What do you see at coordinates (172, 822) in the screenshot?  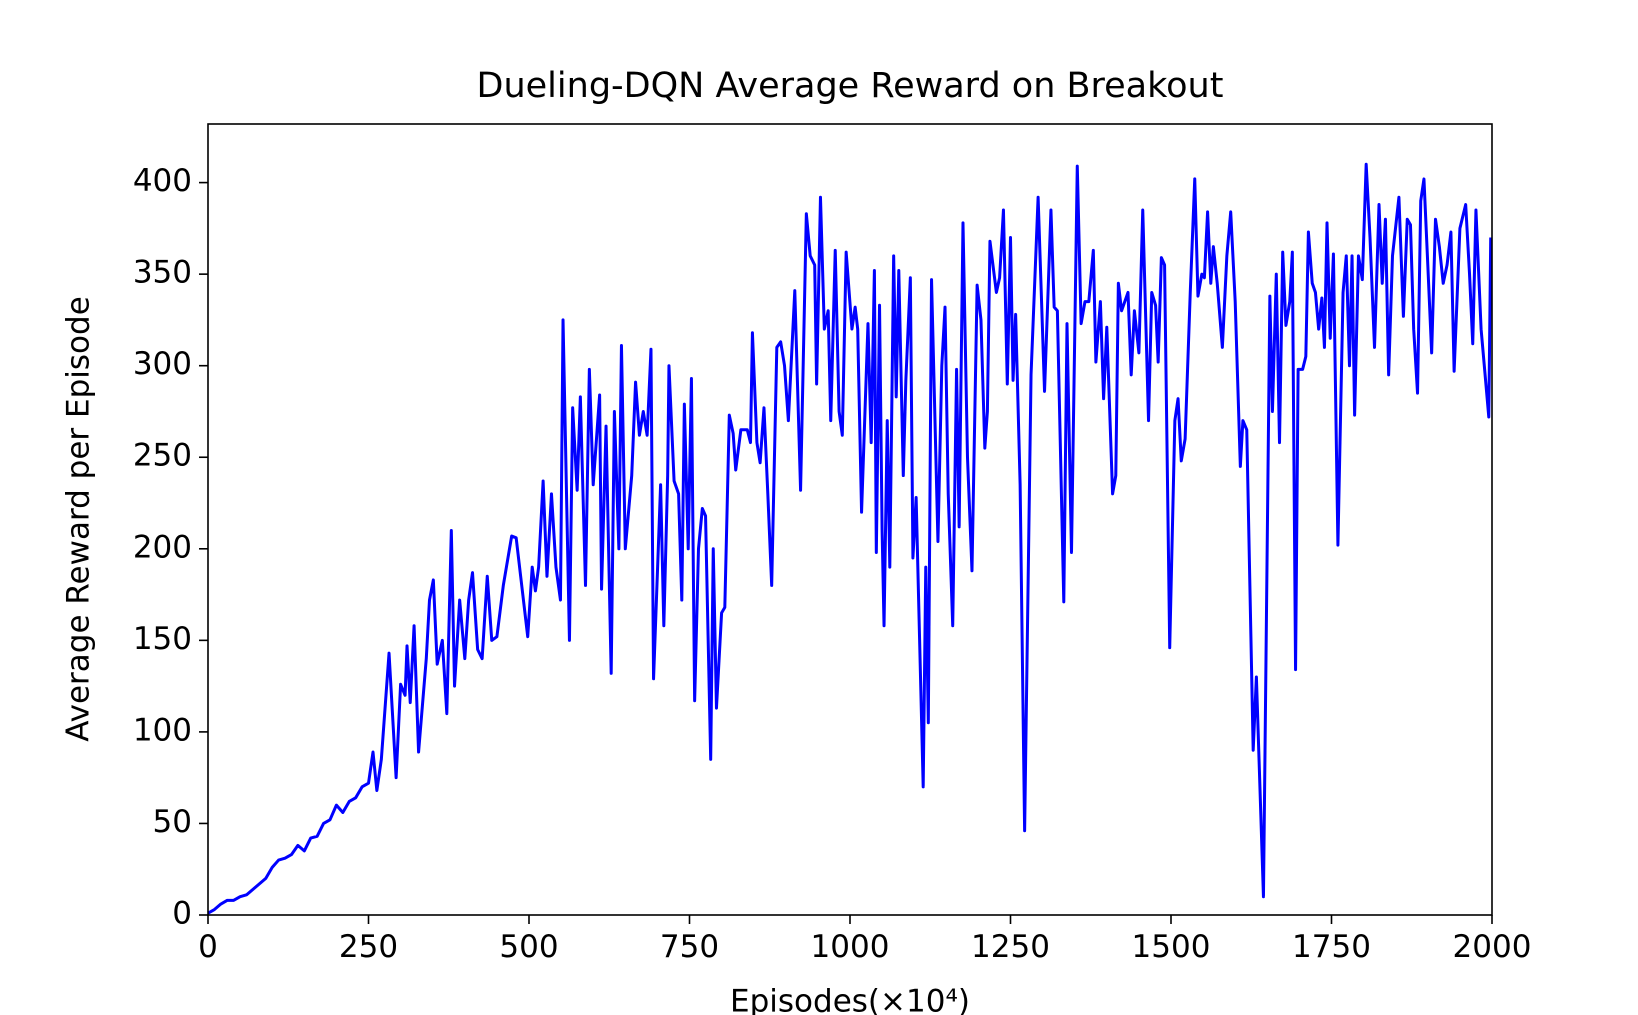 I see `y-tick-label: 50` at bounding box center [172, 822].